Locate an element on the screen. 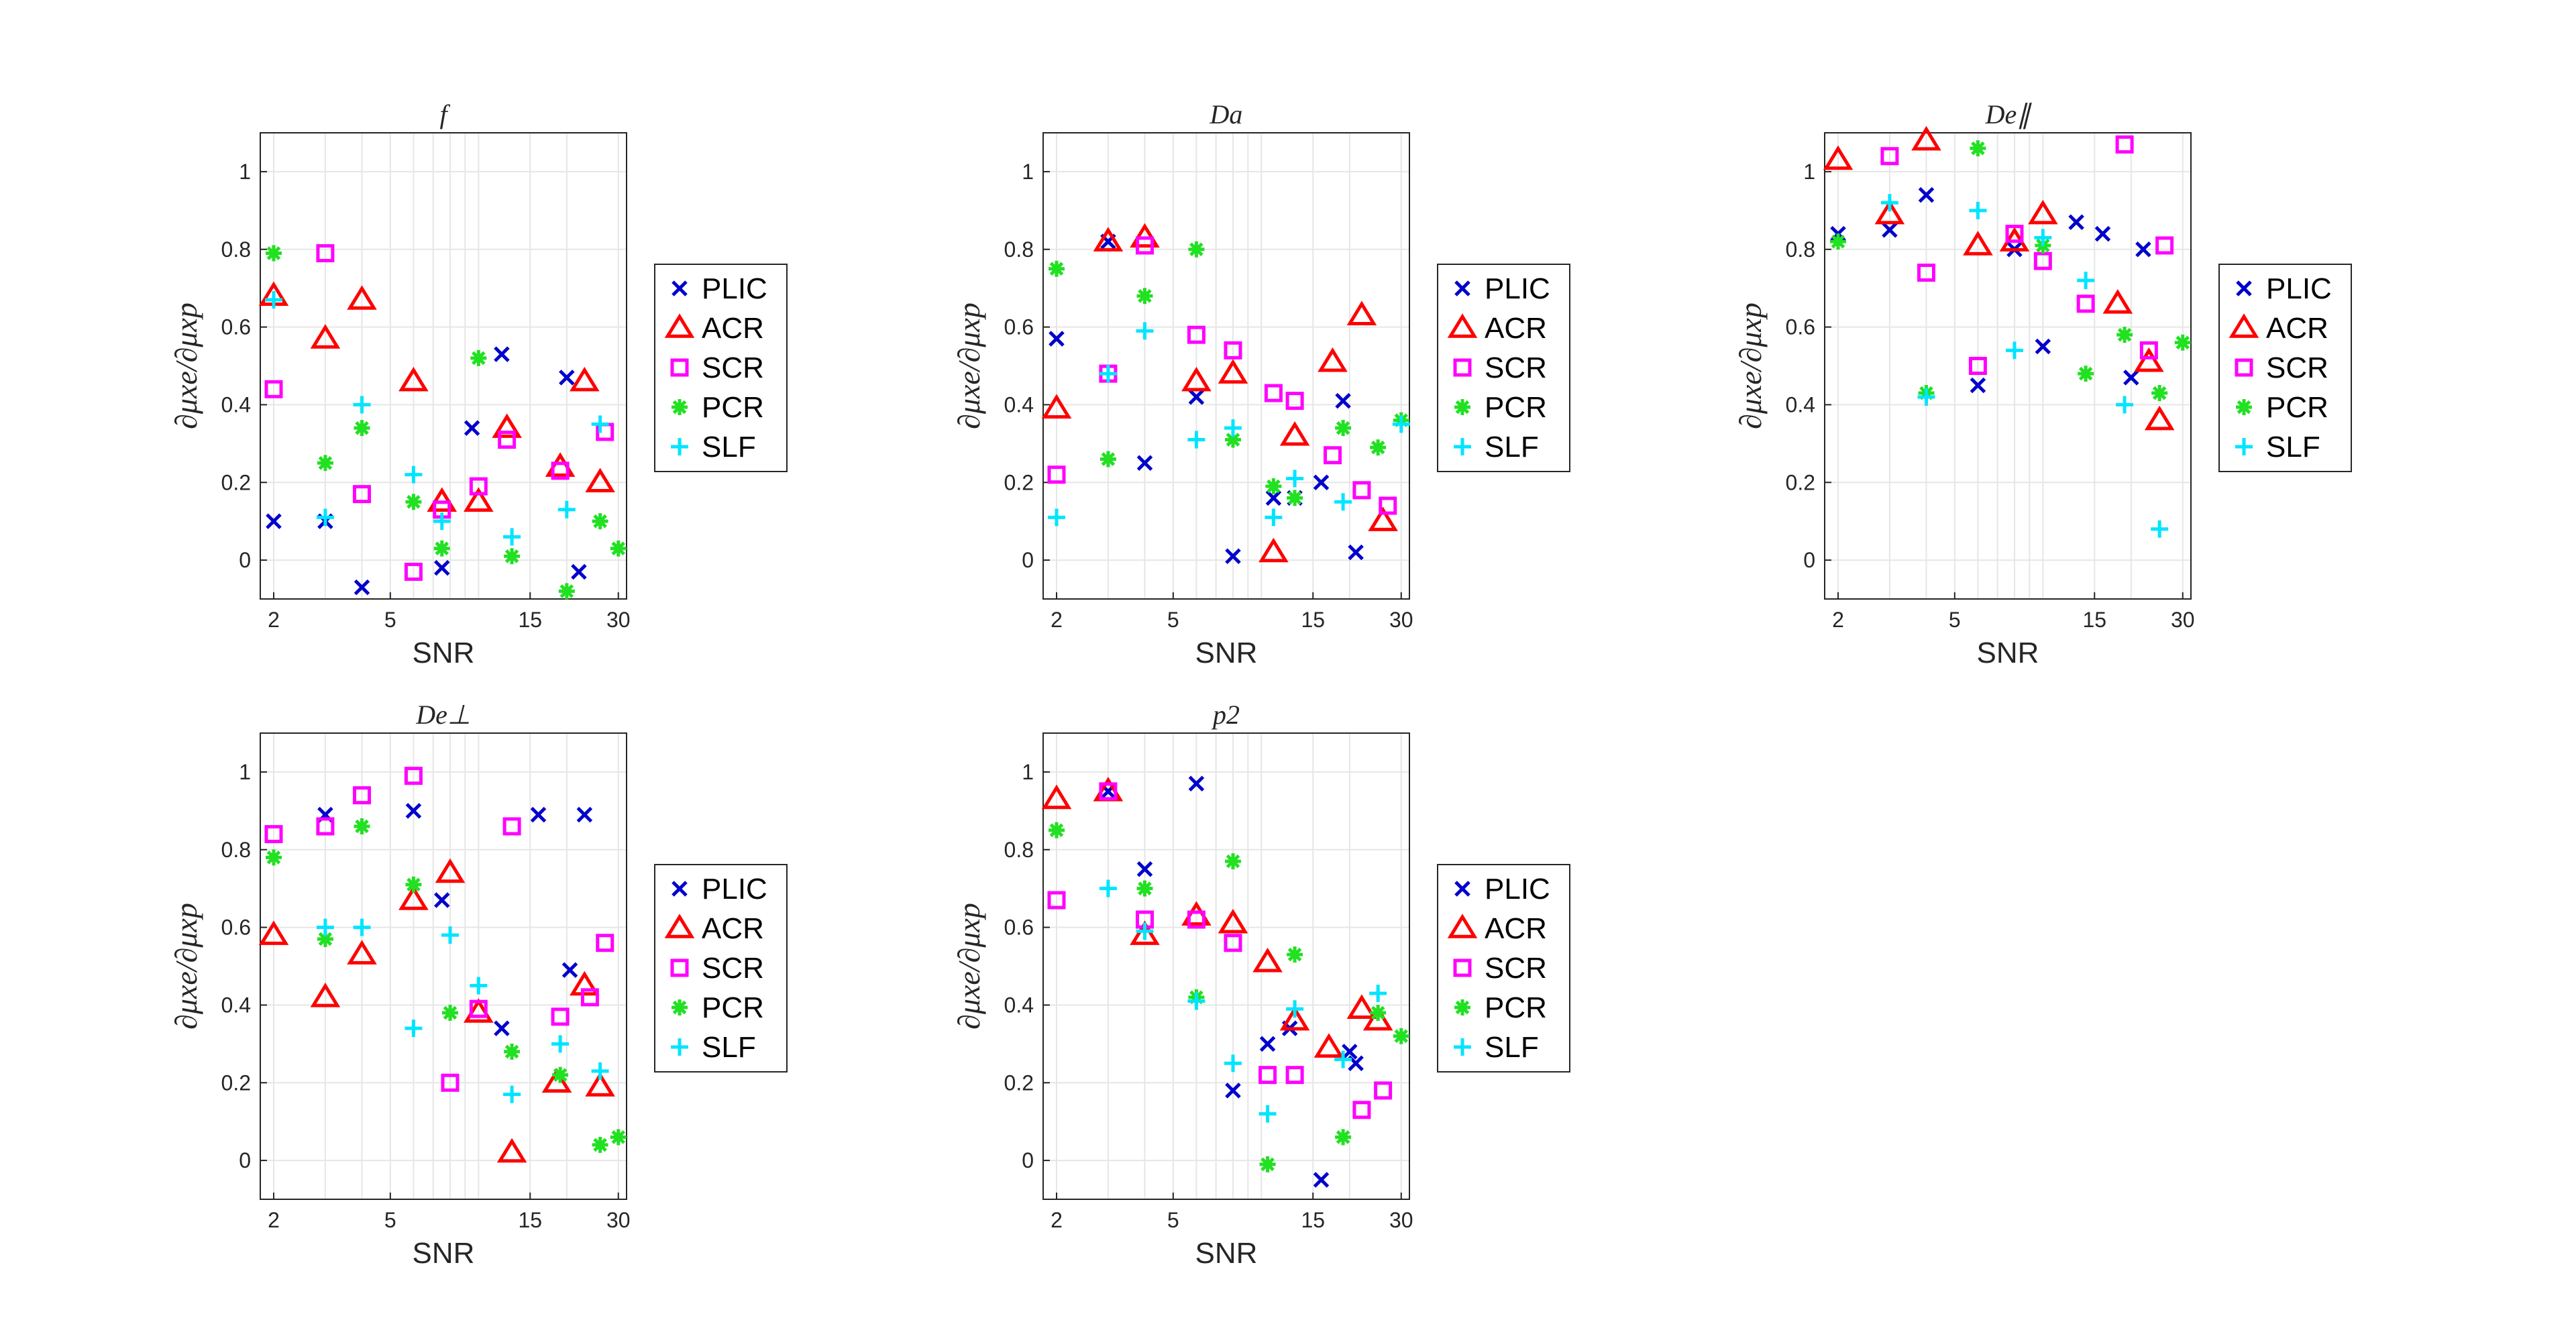 The image size is (2576, 1318). y-tick-label: 0 is located at coordinates (1028, 1160).